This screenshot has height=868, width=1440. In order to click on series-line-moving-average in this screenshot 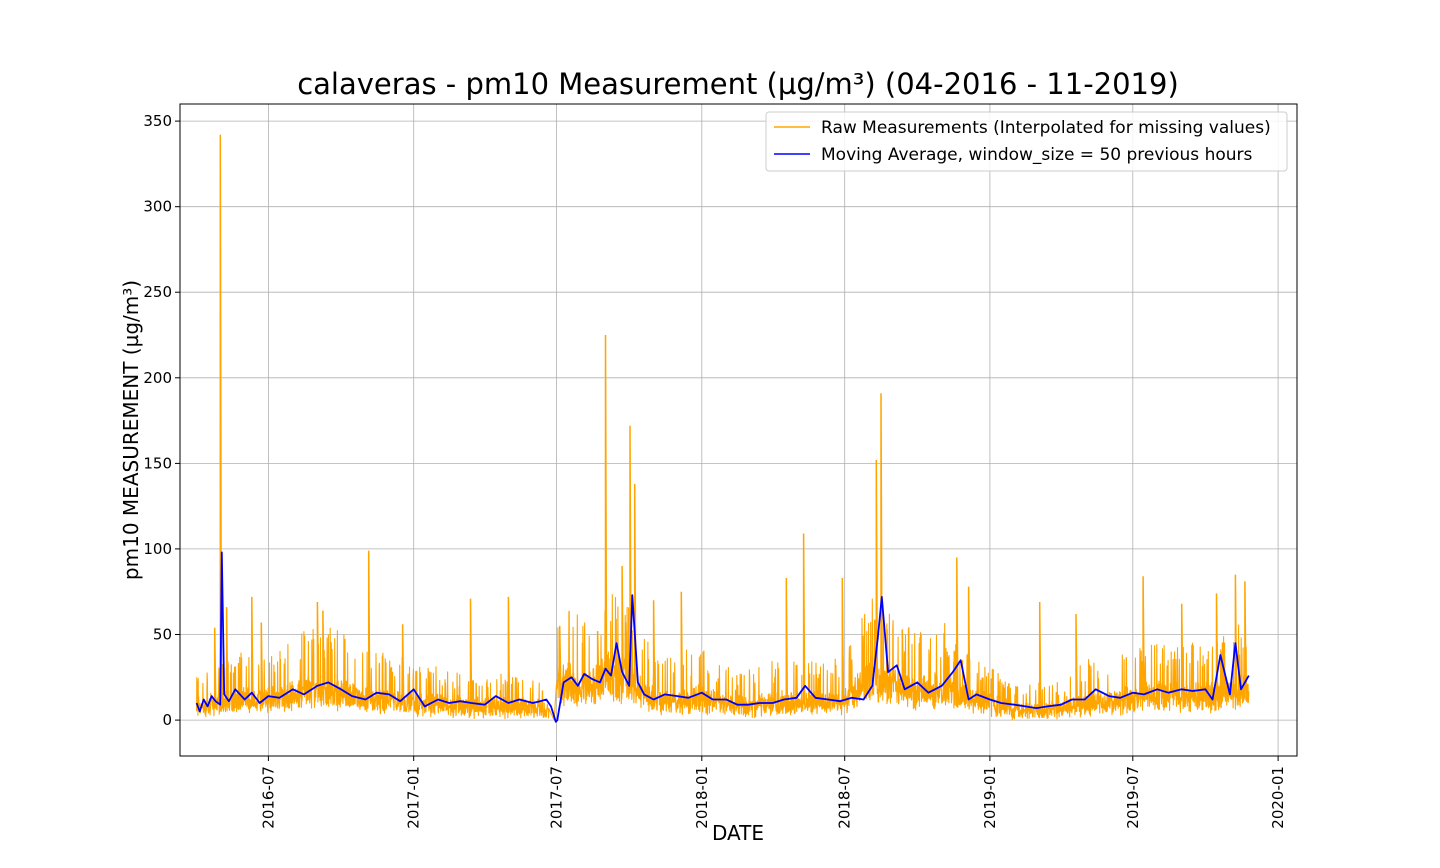, I will do `click(722, 637)`.